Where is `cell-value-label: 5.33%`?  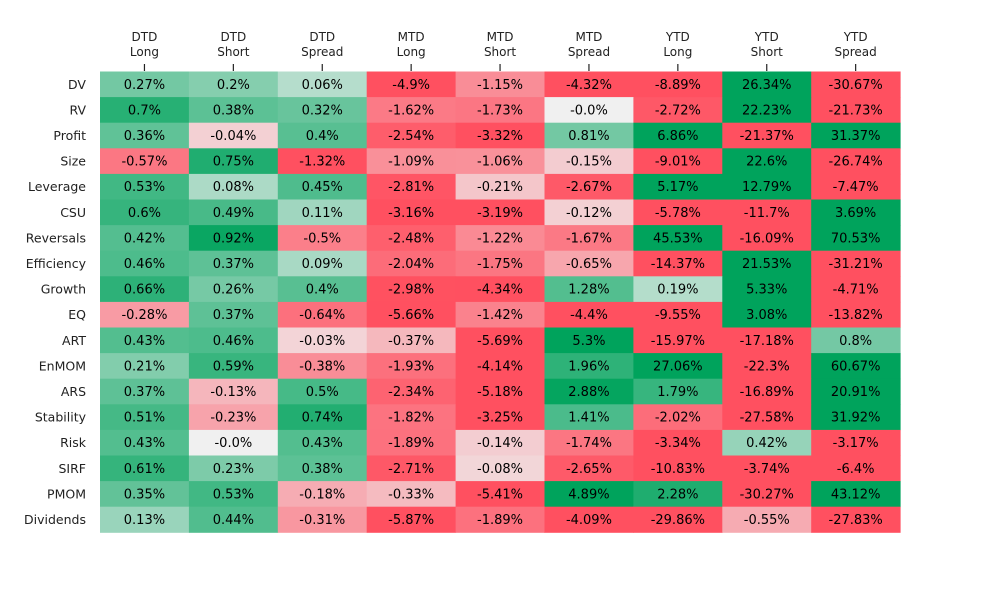 cell-value-label: 5.33% is located at coordinates (766, 290).